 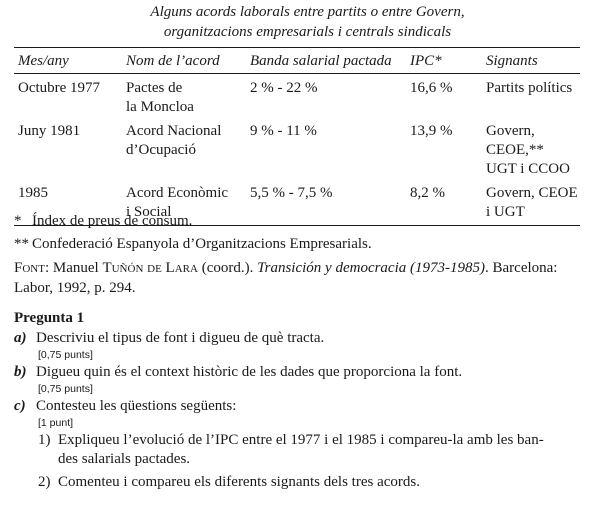 I want to click on cell-line: Govern,, so click(x=510, y=131).